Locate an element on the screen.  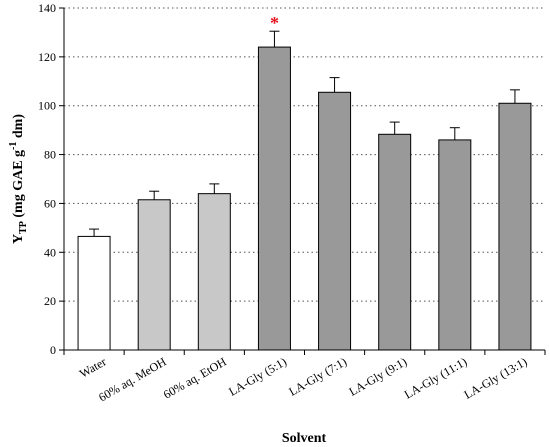
y-tick-label: 120 is located at coordinates (47, 57).